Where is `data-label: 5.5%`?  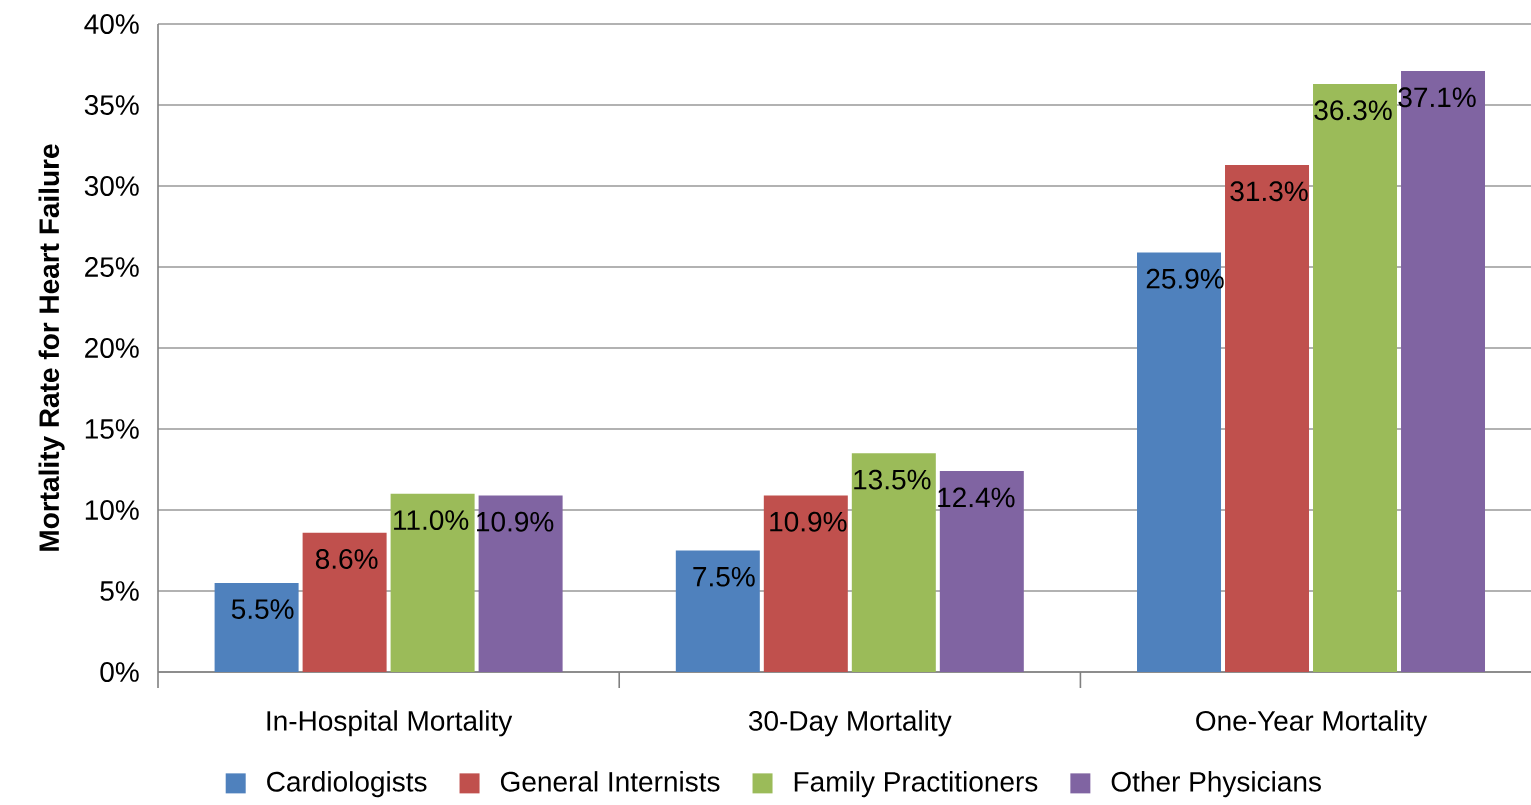 data-label: 5.5% is located at coordinates (262, 609).